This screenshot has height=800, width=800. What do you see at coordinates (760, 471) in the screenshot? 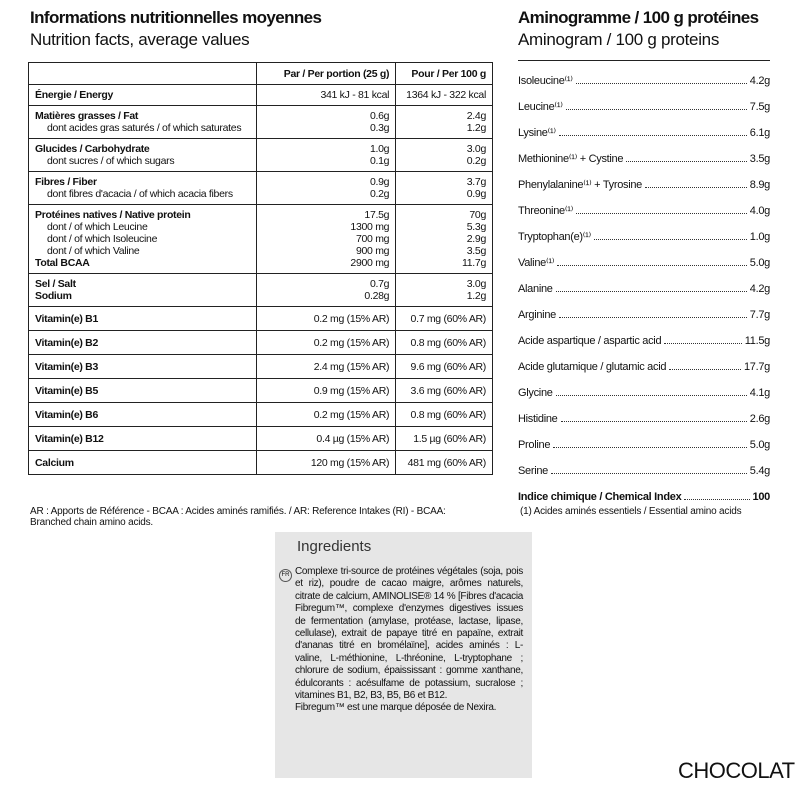
I see `amino-value: 5.4g` at bounding box center [760, 471].